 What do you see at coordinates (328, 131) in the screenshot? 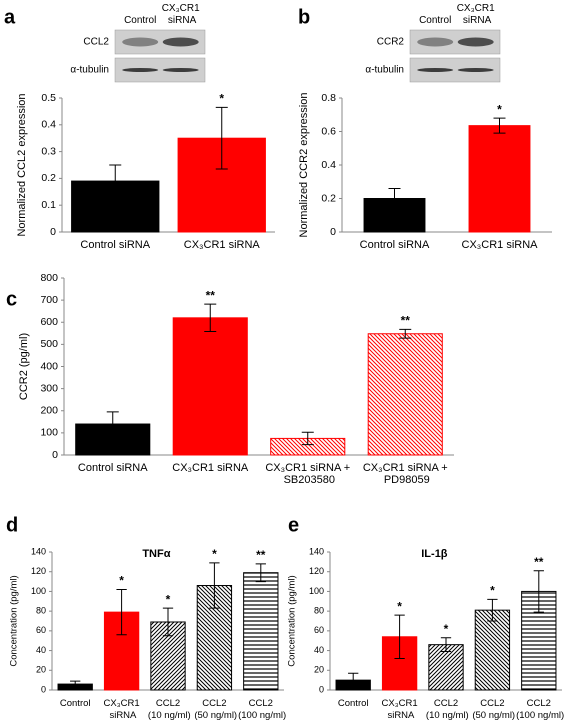
I see `y-tick-label: 0.6` at bounding box center [328, 131].